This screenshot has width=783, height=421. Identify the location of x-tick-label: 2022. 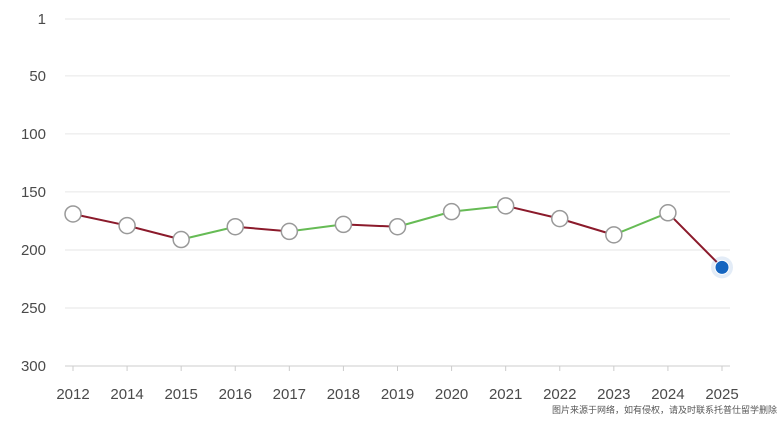
(559, 394).